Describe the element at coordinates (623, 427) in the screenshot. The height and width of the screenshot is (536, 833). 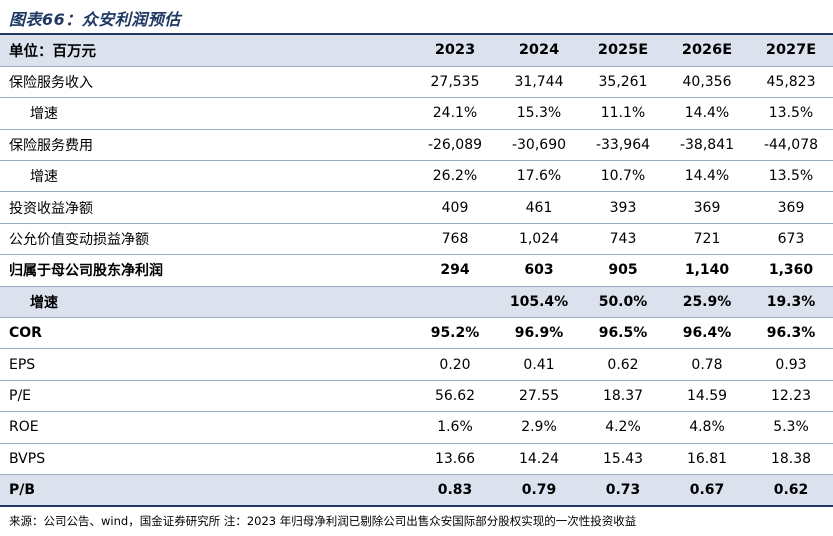
I see `table-cell: 4.2%` at that location.